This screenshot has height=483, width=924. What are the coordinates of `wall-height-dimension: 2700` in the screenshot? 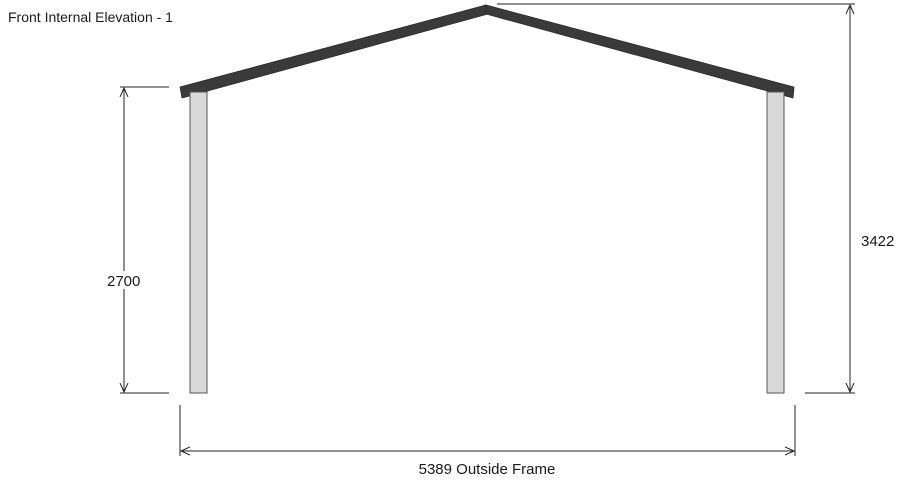 It's located at (137, 240).